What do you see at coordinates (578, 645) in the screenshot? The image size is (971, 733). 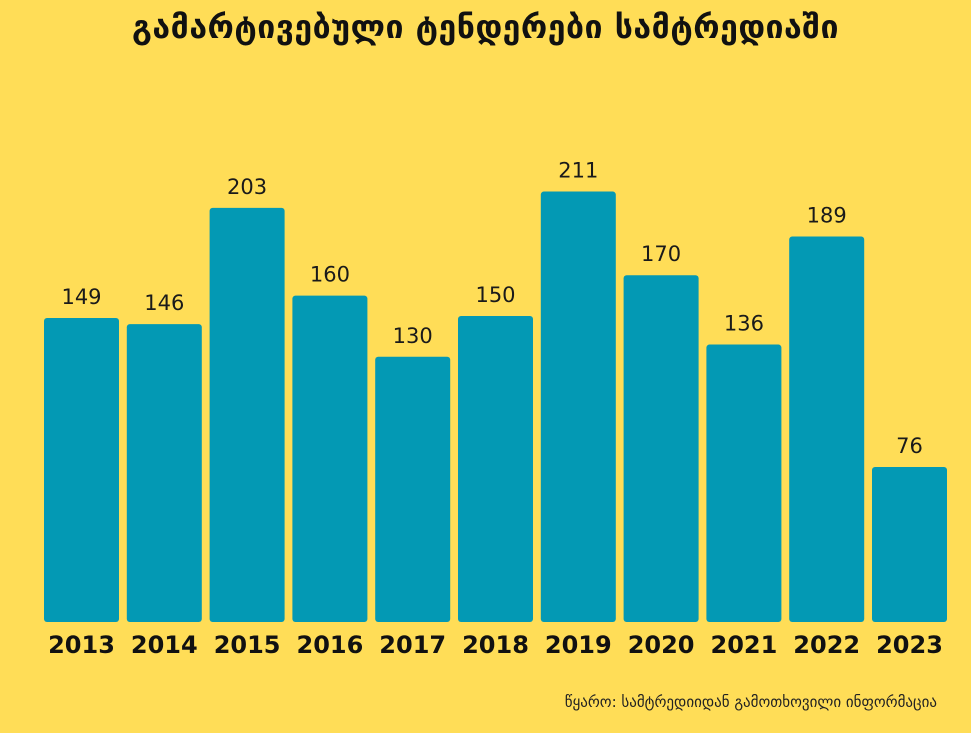 I see `x-tick-label-2019: 2019` at bounding box center [578, 645].